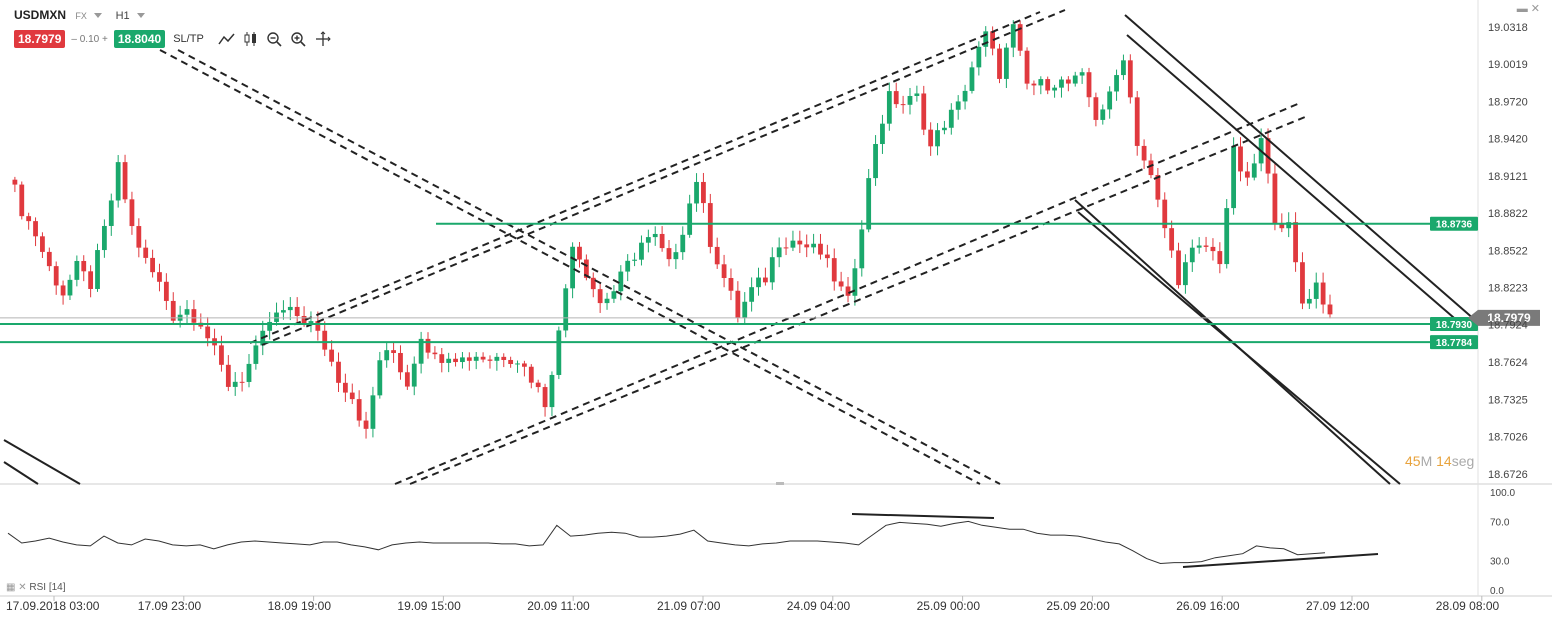  What do you see at coordinates (251, 39) in the screenshot?
I see `candlestick-icon` at bounding box center [251, 39].